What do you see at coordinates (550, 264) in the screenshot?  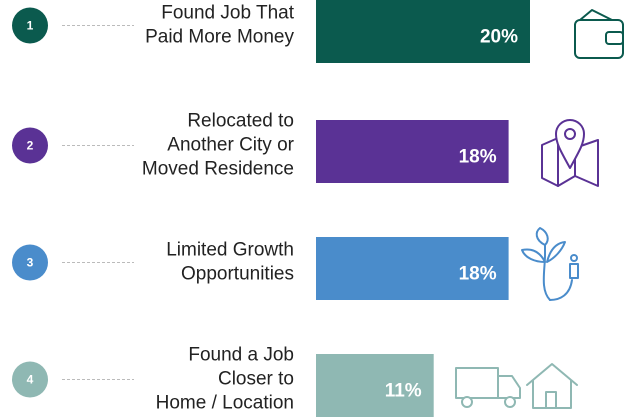 I see `icon-plant` at bounding box center [550, 264].